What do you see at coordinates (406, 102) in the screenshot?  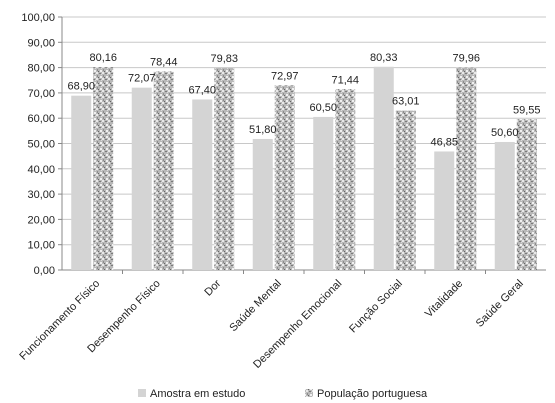 I see `data-label: 63,01` at bounding box center [406, 102].